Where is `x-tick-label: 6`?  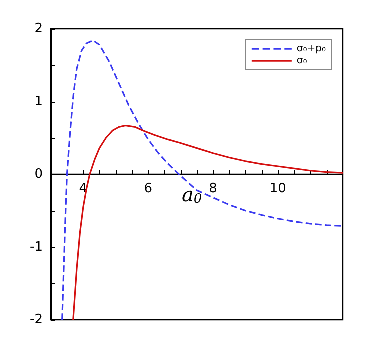
x-tick-label: 6 is located at coordinates (148, 189).